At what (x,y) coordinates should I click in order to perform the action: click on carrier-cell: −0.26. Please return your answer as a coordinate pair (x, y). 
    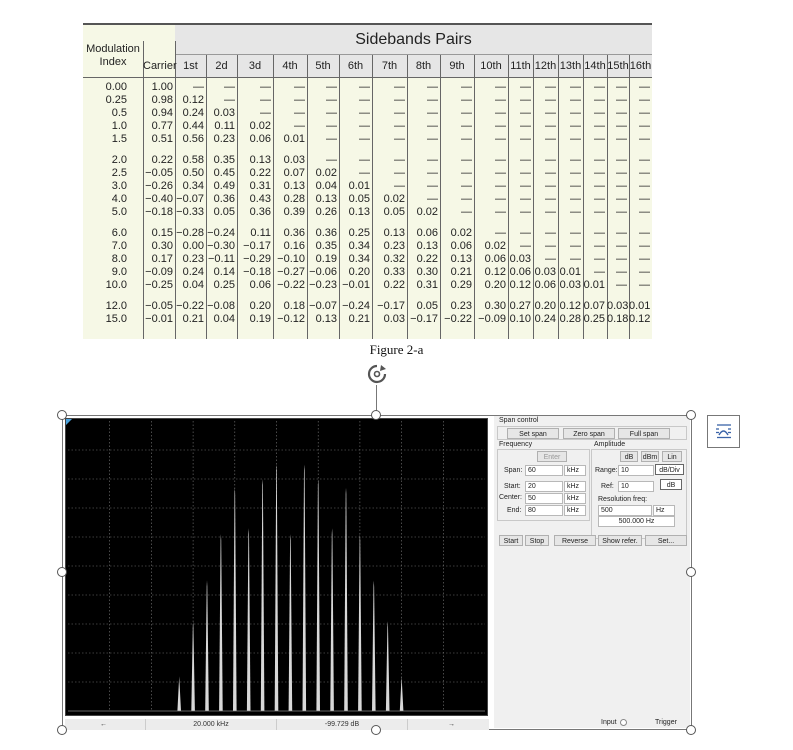
    Looking at the image, I should click on (159, 186).